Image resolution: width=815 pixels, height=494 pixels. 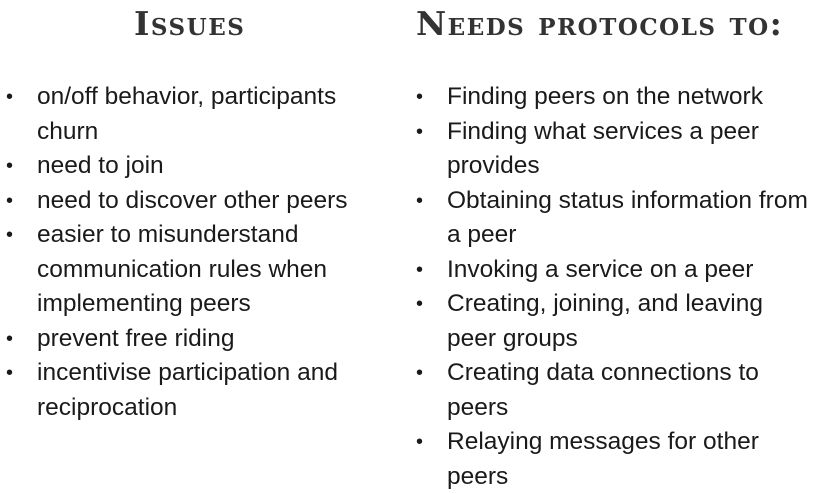 I want to click on list-item-text: prevent free riding, so click(x=136, y=338).